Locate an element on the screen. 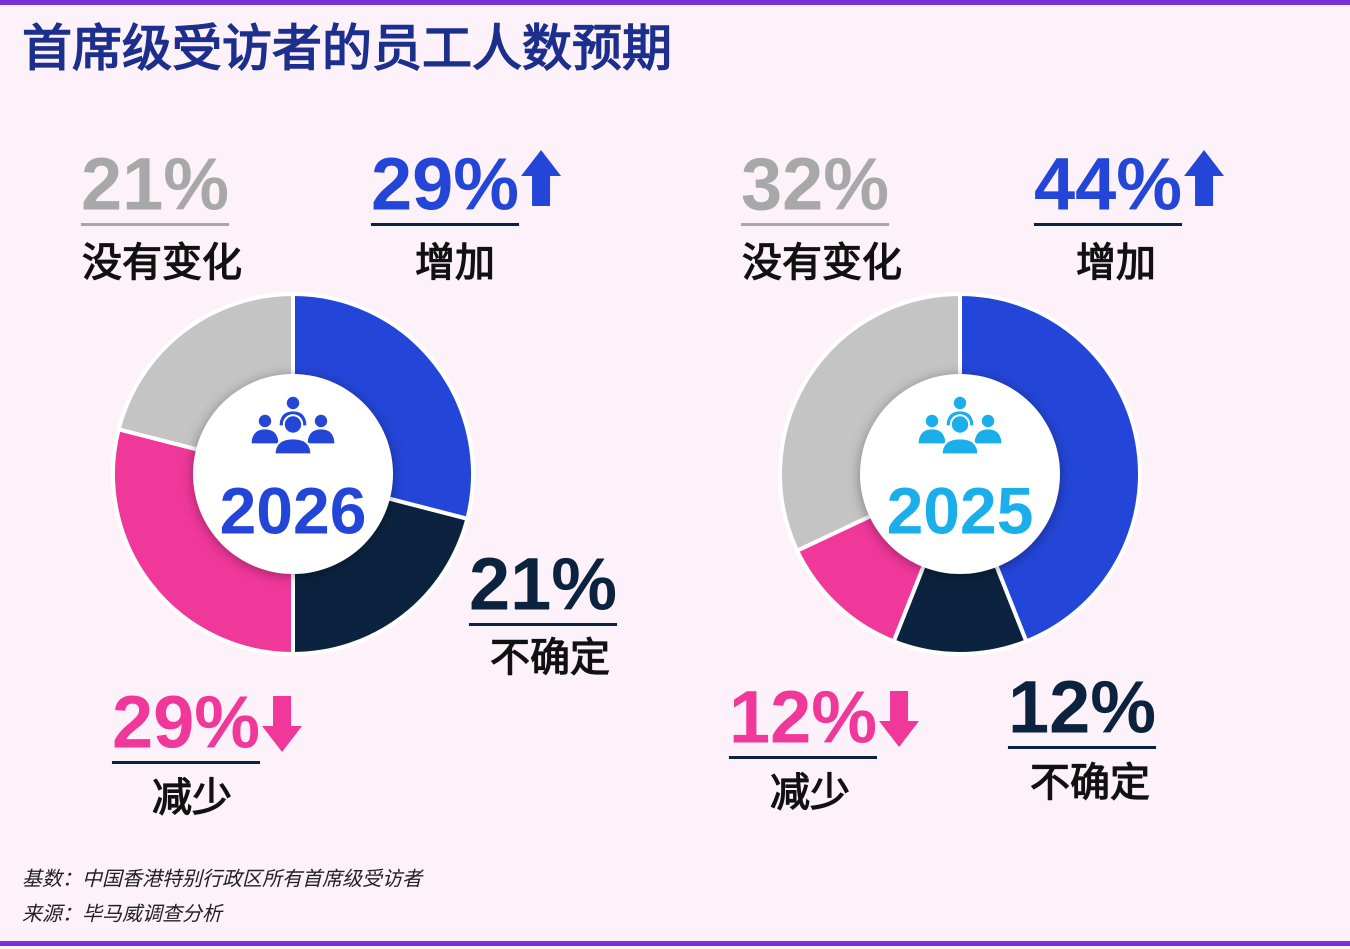  value-label: 44% is located at coordinates (1108, 184).